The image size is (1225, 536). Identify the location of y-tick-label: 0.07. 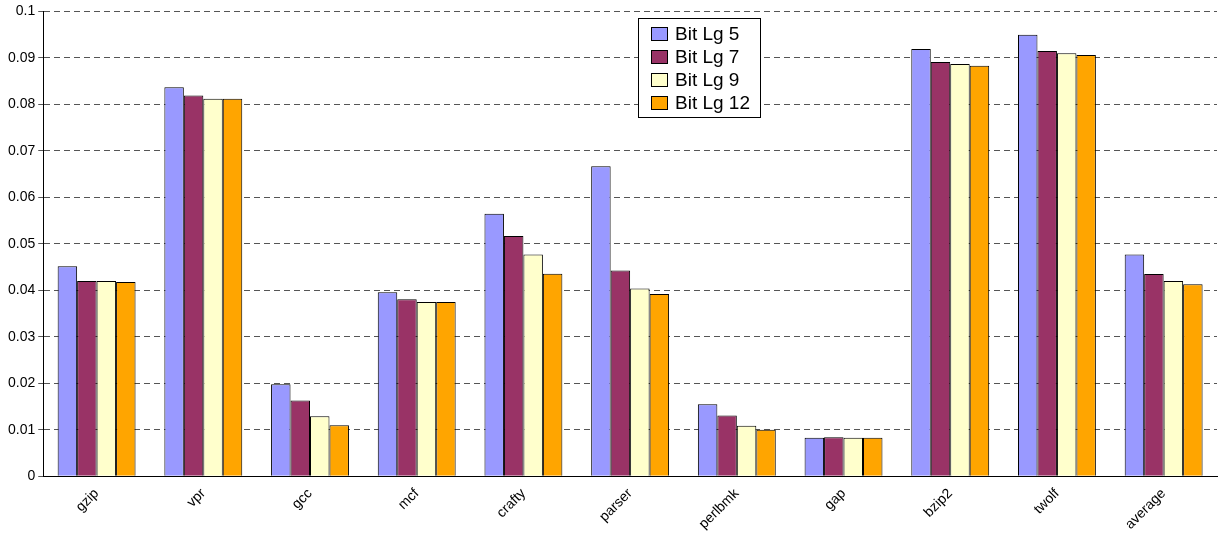
(22, 149).